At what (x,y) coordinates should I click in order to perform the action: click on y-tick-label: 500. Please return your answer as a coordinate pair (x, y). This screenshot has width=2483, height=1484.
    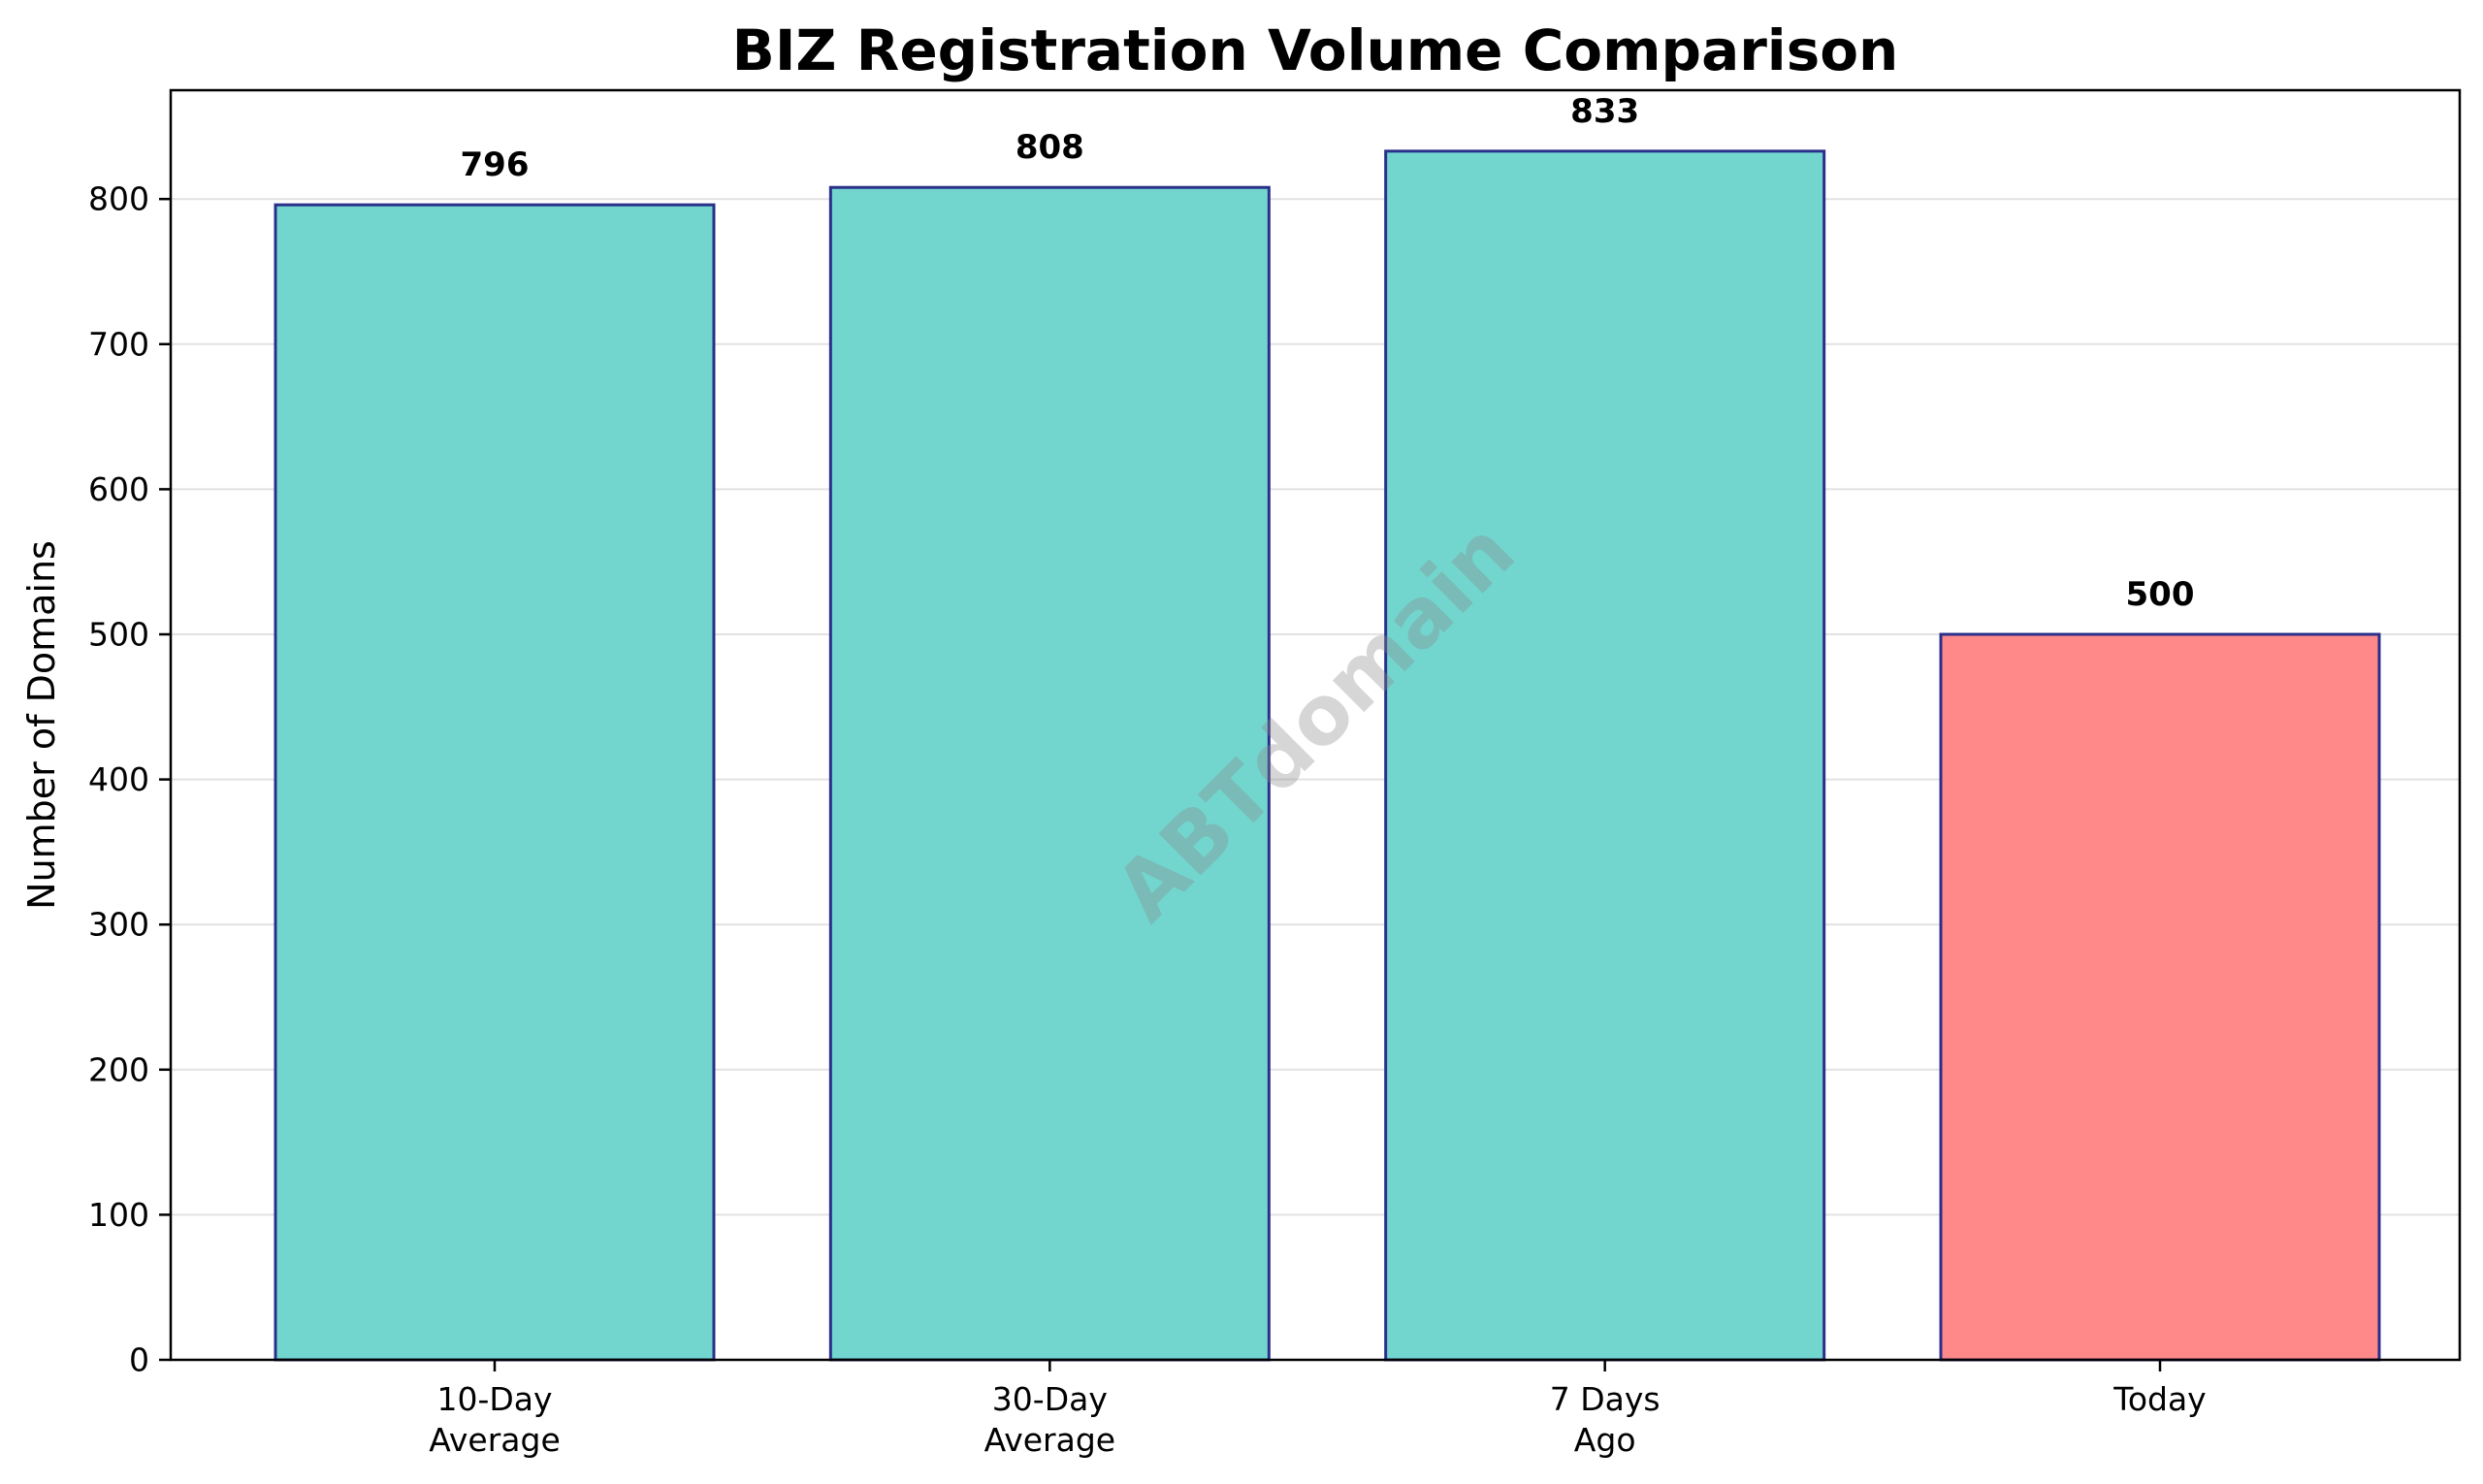
    Looking at the image, I should click on (119, 635).